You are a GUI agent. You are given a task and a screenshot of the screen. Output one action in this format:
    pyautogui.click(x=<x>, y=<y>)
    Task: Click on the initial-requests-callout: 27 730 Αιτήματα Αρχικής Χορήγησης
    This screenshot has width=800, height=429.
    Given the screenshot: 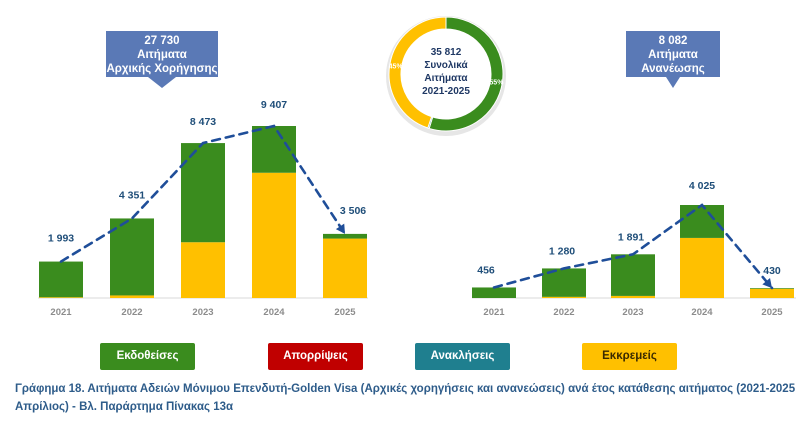 What is the action you would take?
    pyautogui.click(x=162, y=59)
    